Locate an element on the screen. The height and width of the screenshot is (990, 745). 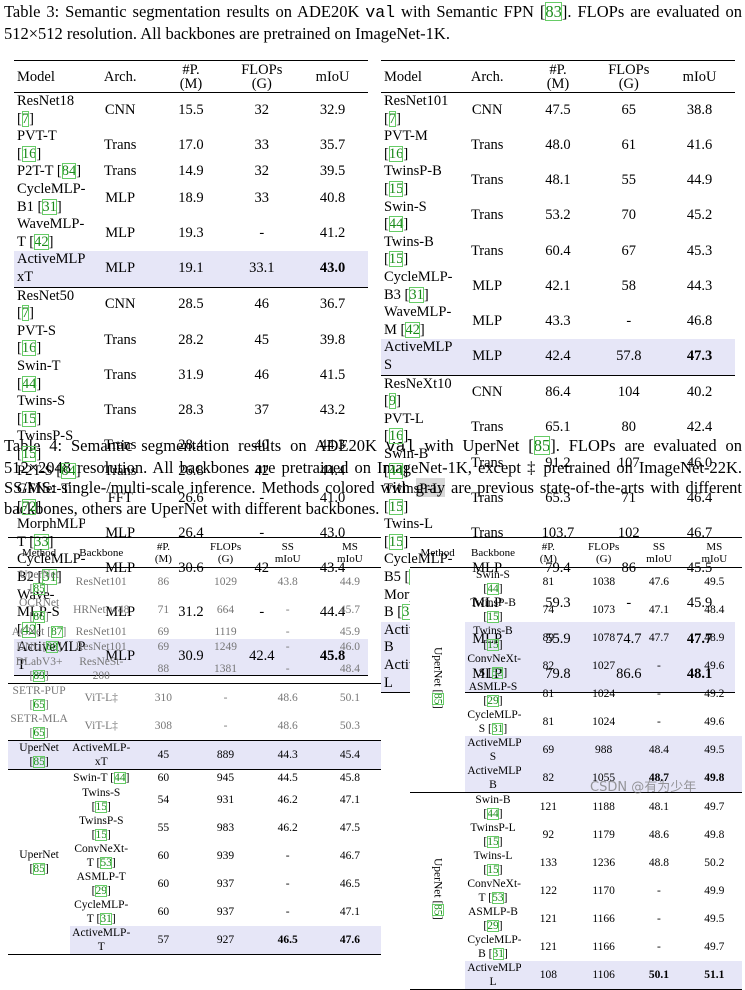
table-row: ACNet [87] ResNet101 69 1119 - 45.9 is located at coordinates (194, 632).